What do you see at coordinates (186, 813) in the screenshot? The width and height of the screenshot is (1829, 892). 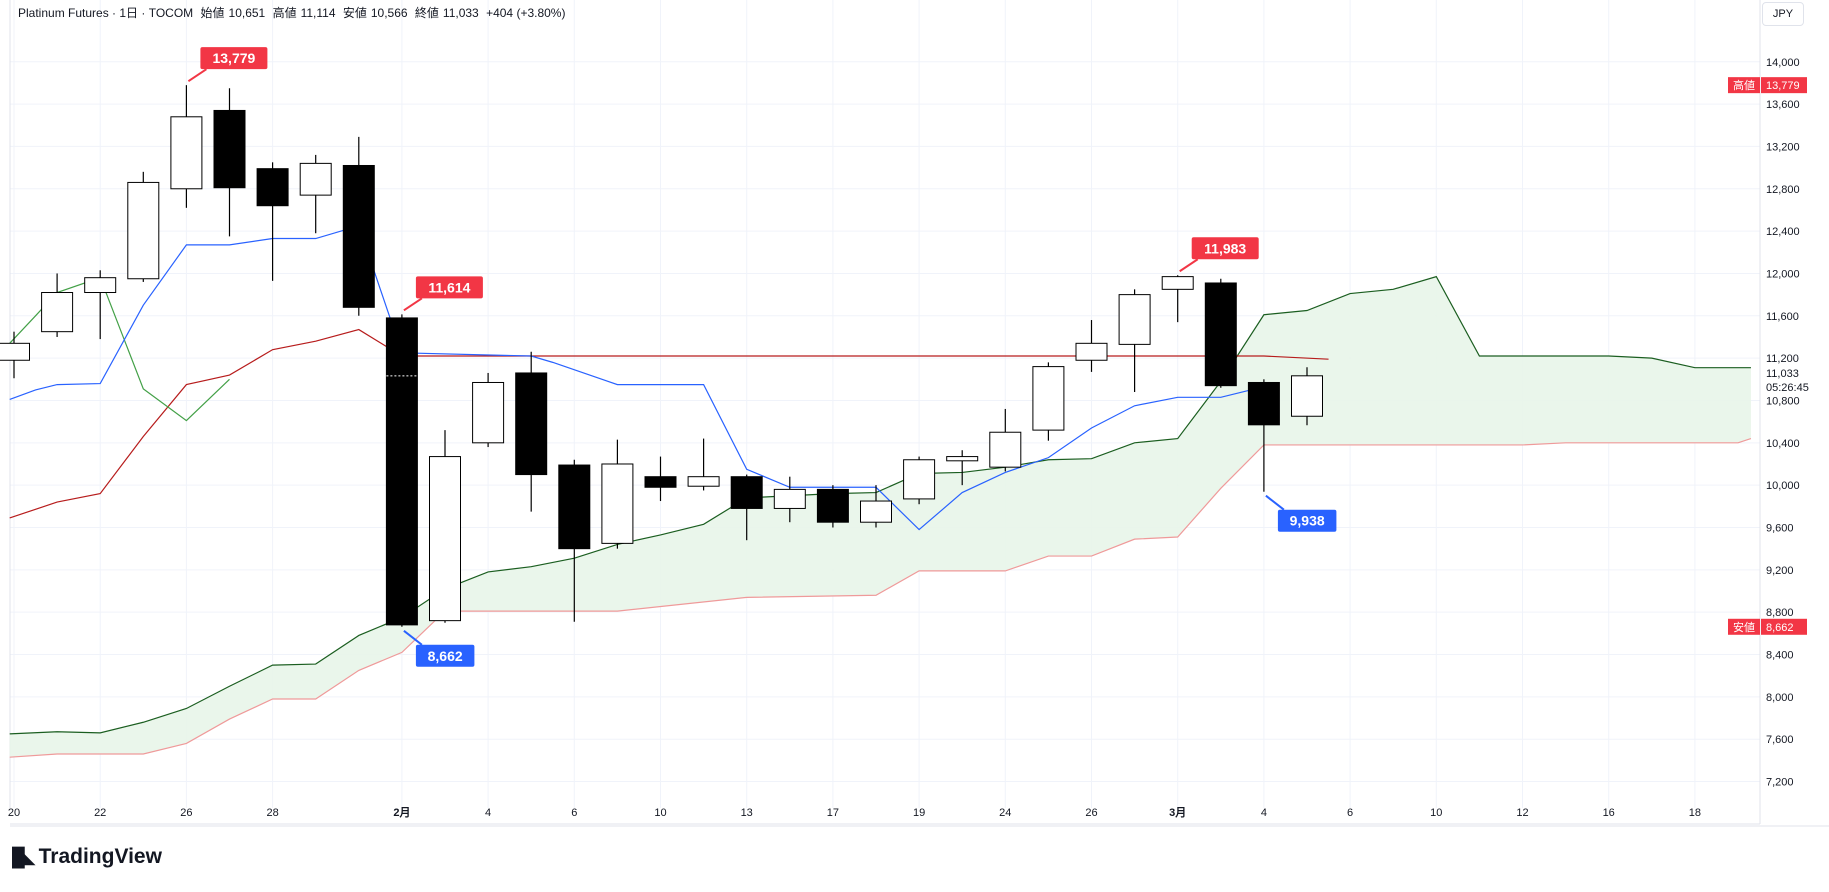 I see `time-tick-label: 26` at bounding box center [186, 813].